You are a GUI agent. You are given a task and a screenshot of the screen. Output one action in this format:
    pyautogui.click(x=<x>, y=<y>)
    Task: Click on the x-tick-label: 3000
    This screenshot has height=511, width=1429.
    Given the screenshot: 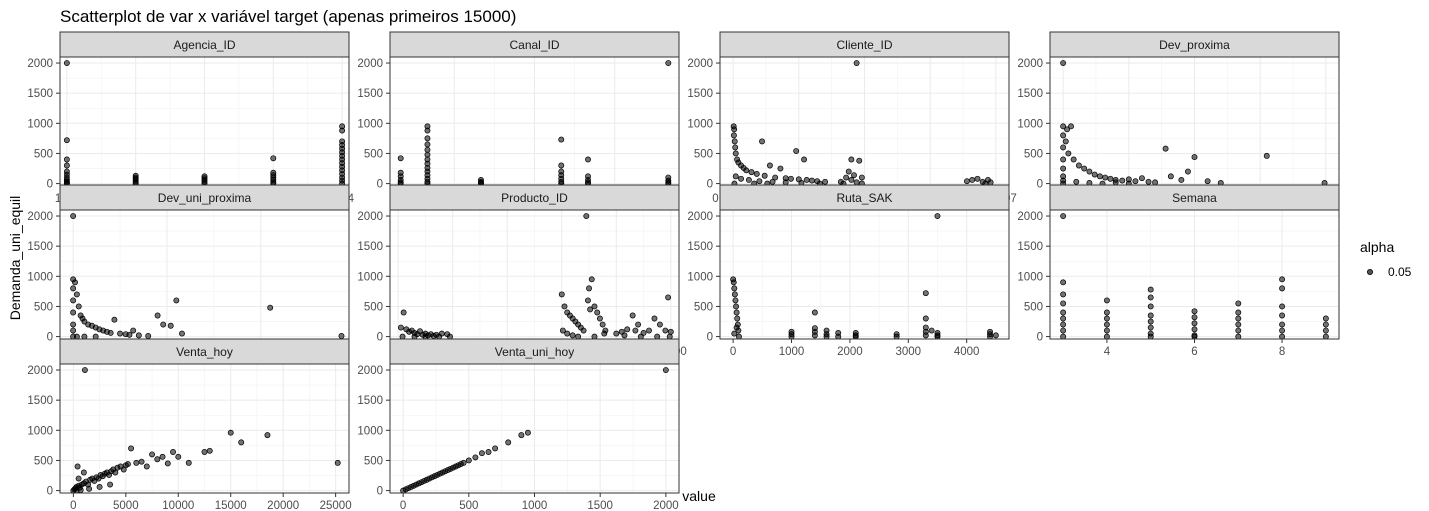 What is the action you would take?
    pyautogui.click(x=908, y=352)
    